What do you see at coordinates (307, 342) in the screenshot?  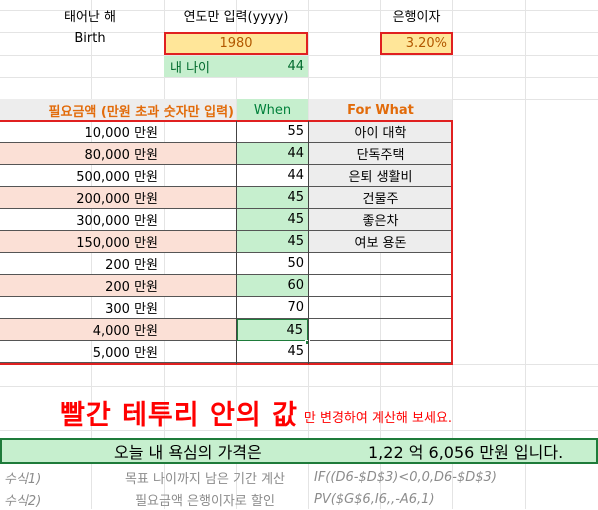 I see `fill-handle` at bounding box center [307, 342].